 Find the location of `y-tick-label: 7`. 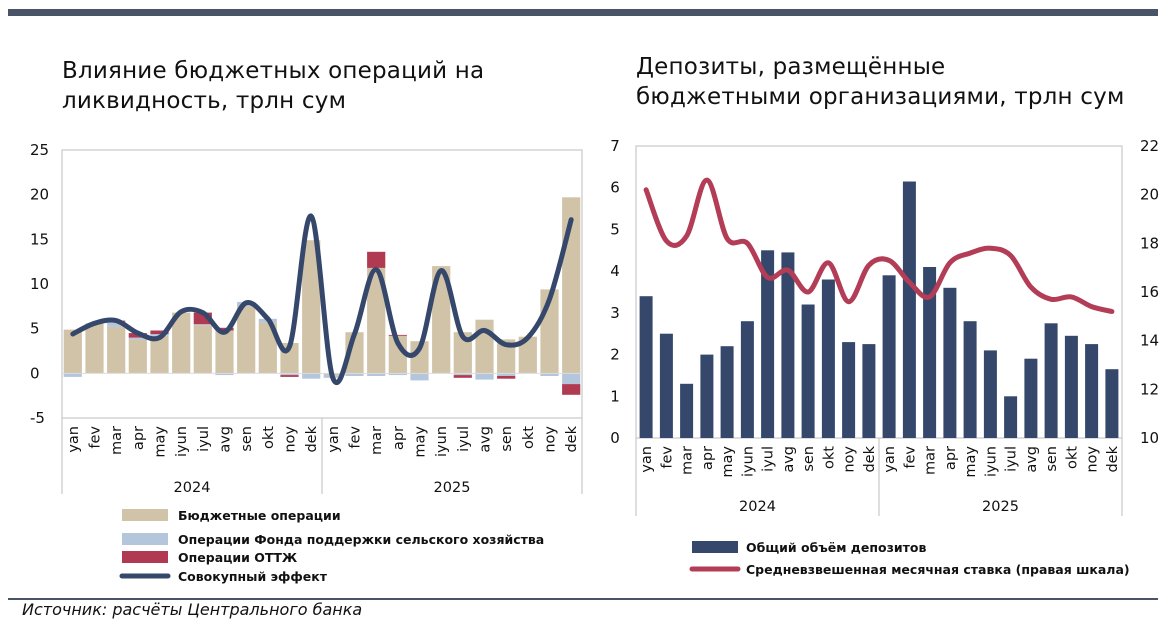

y-tick-label: 7 is located at coordinates (615, 146).